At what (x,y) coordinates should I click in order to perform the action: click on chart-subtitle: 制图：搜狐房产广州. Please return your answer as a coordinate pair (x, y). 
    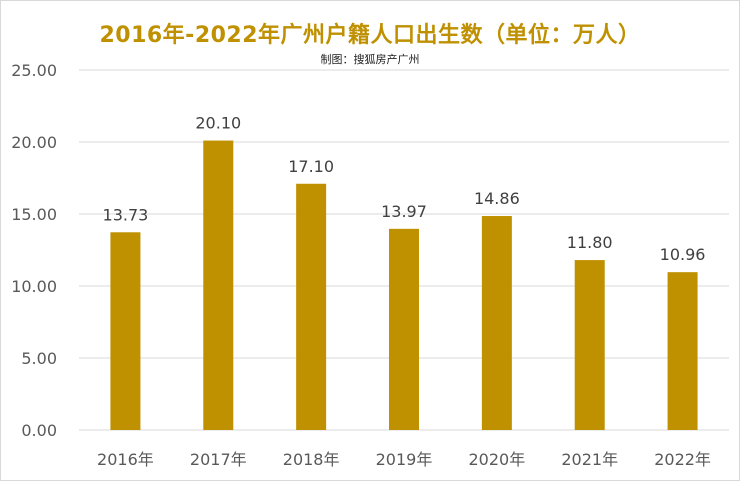
    Looking at the image, I should click on (370, 59).